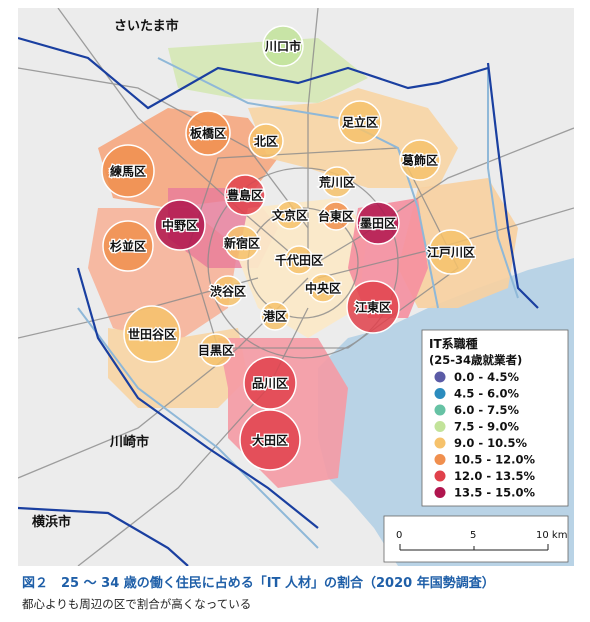  I want to click on ward-label-toshima: 豊島区, so click(245, 195).